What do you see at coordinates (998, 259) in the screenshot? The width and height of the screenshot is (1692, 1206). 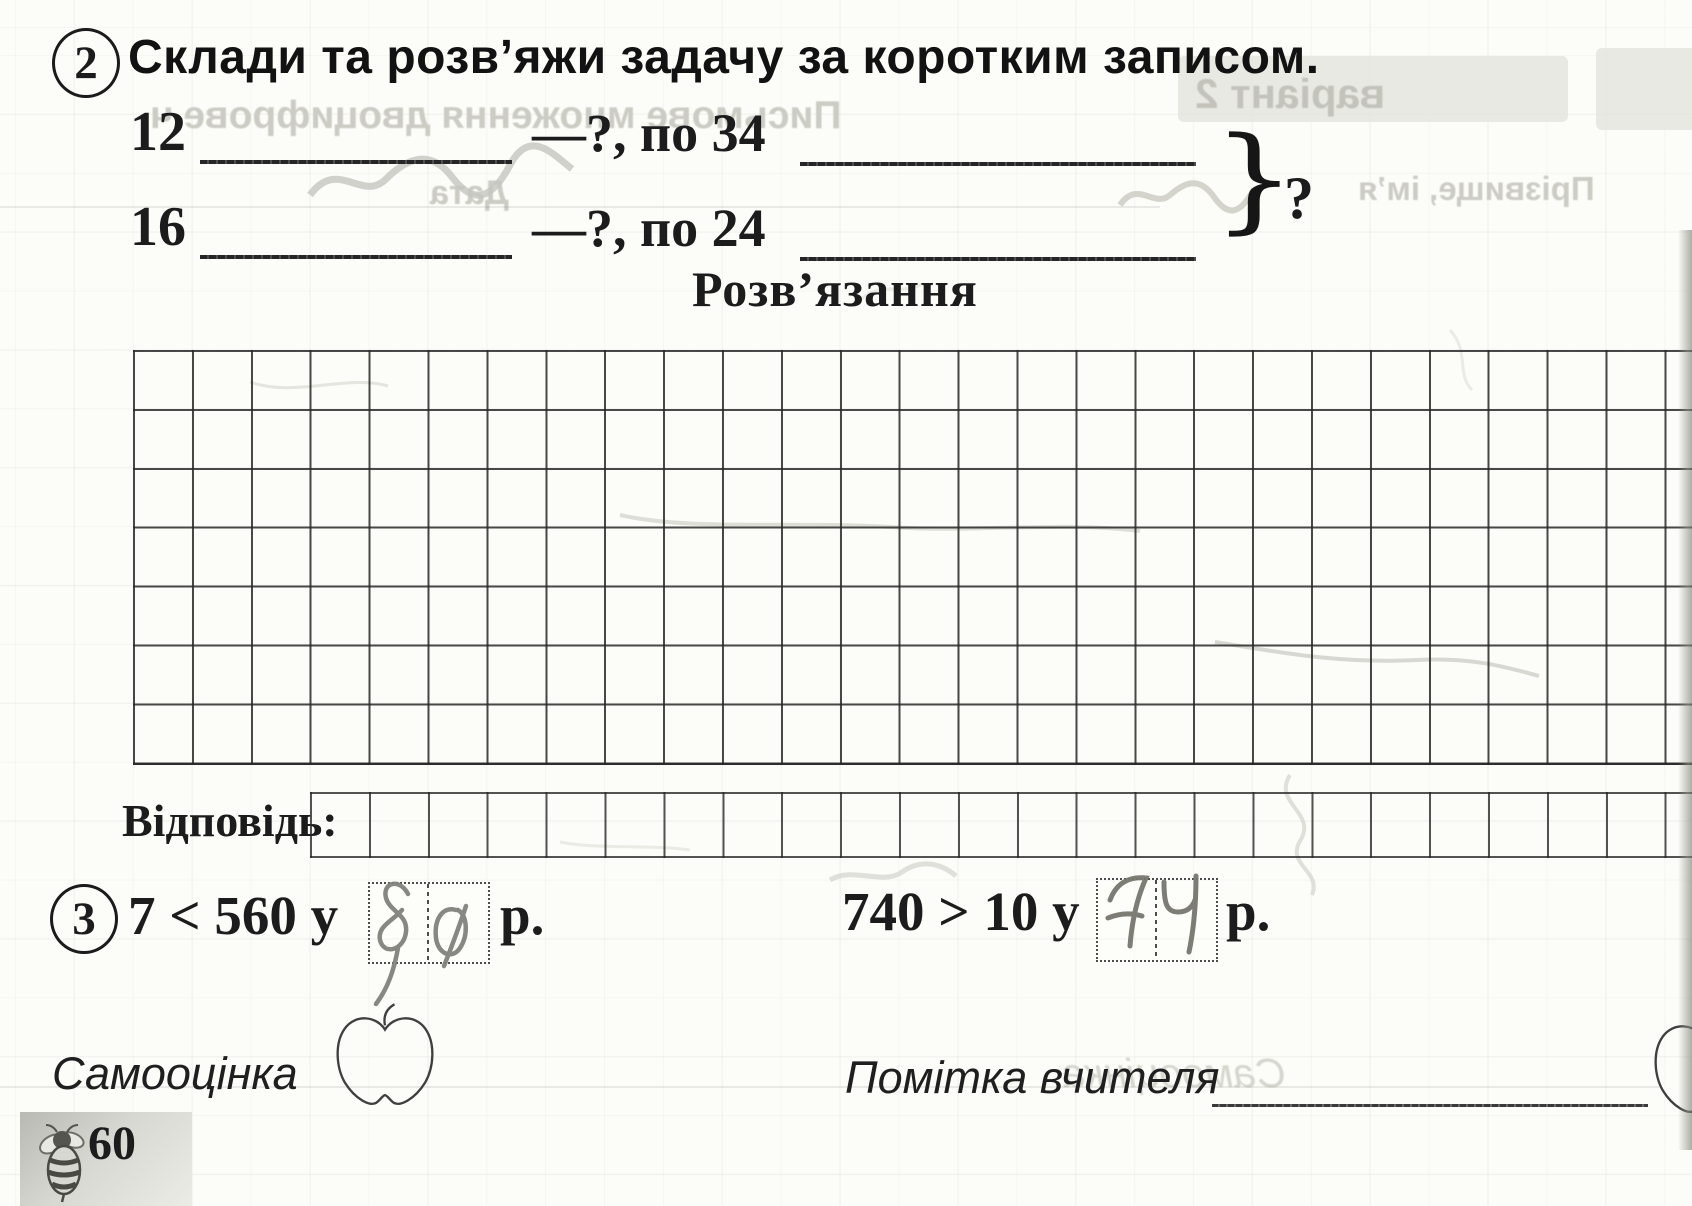 I see `row2-blank-right` at bounding box center [998, 259].